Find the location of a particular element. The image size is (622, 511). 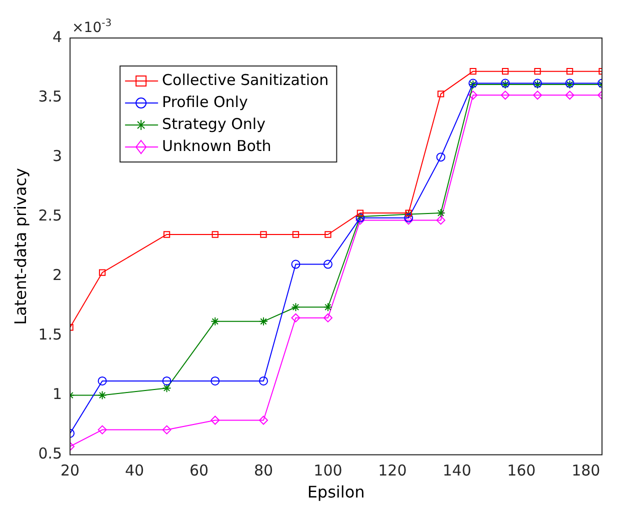

x-tick-label: 80 is located at coordinates (264, 471).